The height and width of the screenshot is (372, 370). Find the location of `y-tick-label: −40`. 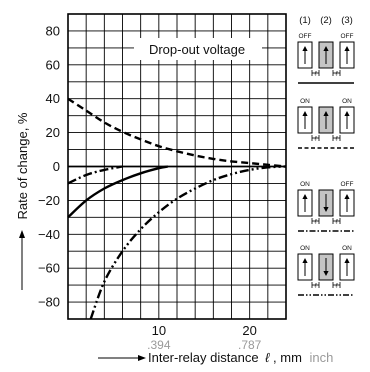

y-tick-label: −40 is located at coordinates (49, 234).